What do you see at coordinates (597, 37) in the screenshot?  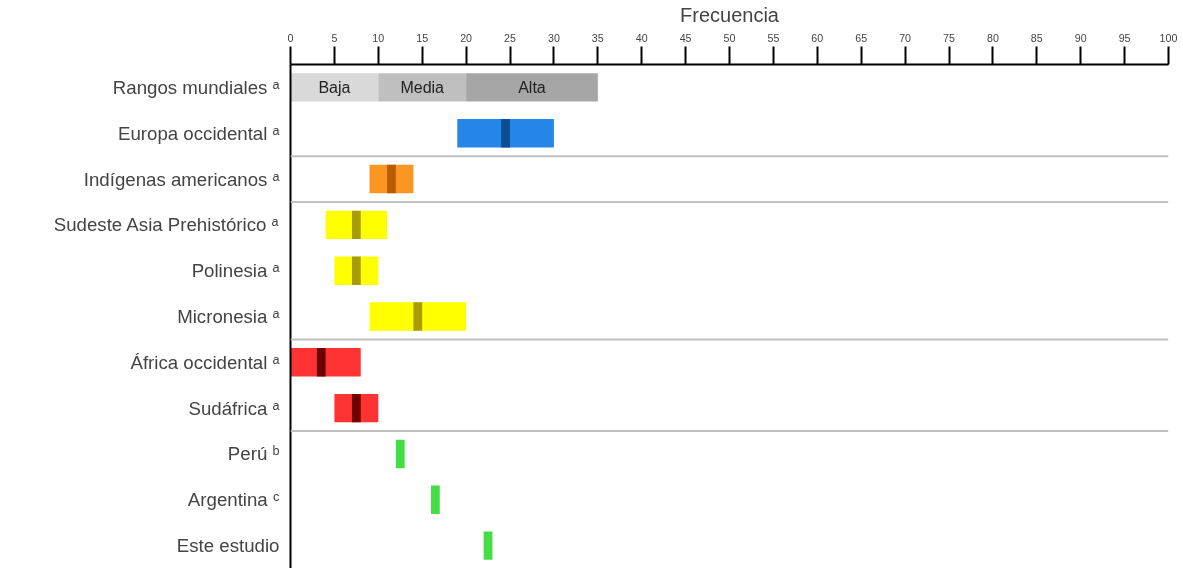 I see `x-tick-label: 35` at bounding box center [597, 37].